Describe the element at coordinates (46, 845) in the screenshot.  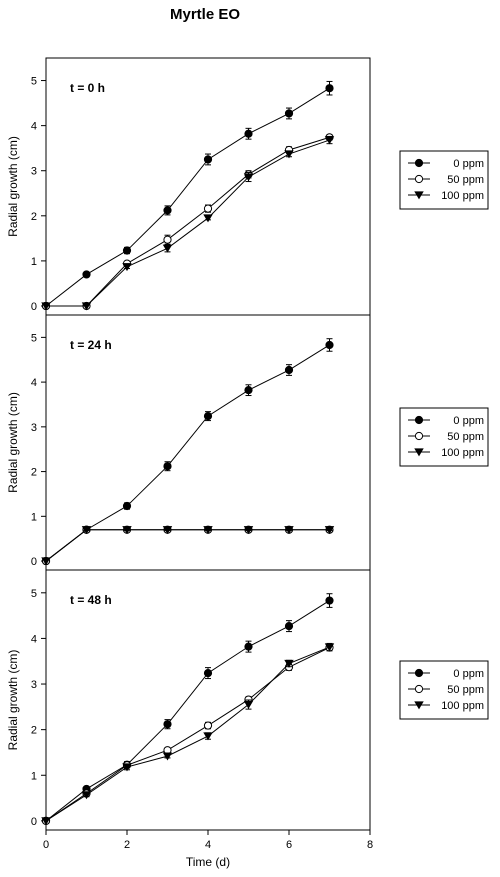
I see `x-tick-label: 0` at that location.